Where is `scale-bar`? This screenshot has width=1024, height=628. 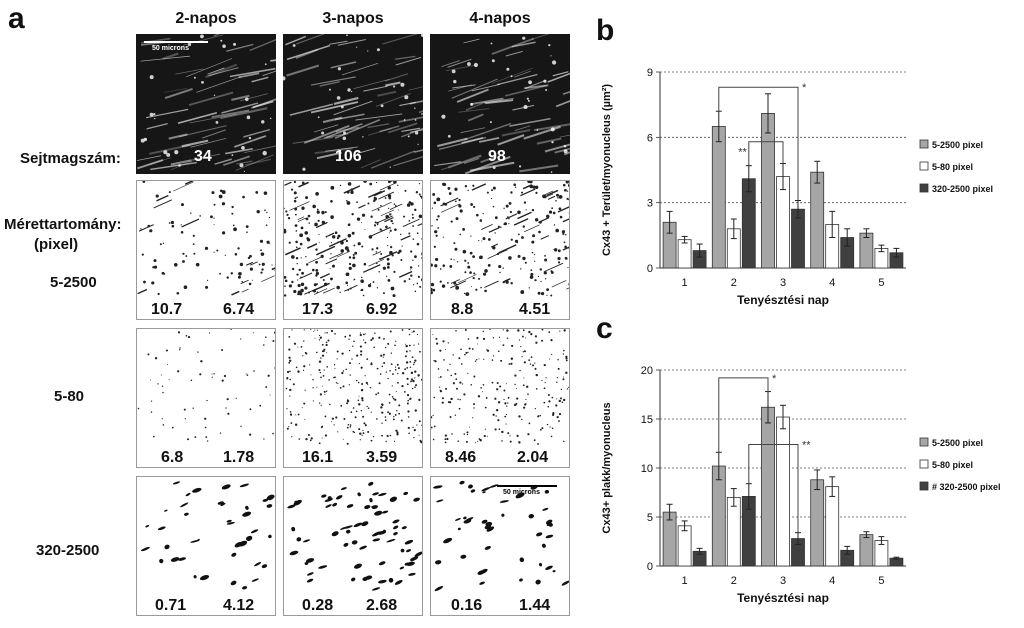
scale-bar is located at coordinates (527, 486).